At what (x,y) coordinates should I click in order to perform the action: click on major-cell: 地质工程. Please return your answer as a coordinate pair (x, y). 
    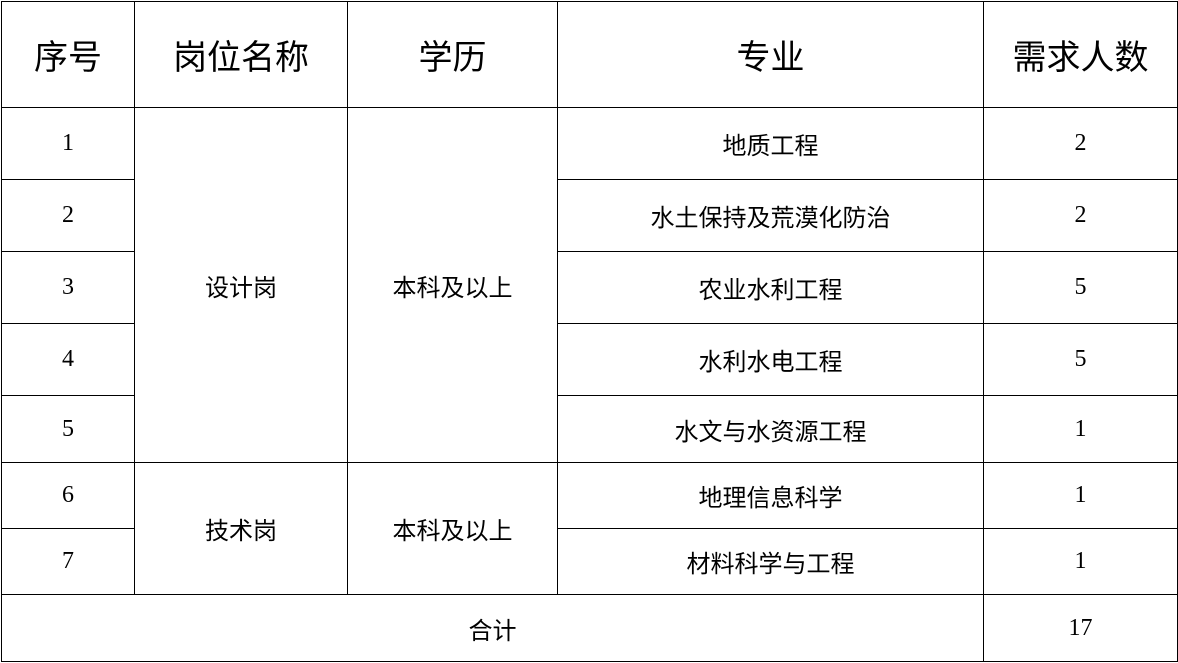
    Looking at the image, I should click on (770, 143).